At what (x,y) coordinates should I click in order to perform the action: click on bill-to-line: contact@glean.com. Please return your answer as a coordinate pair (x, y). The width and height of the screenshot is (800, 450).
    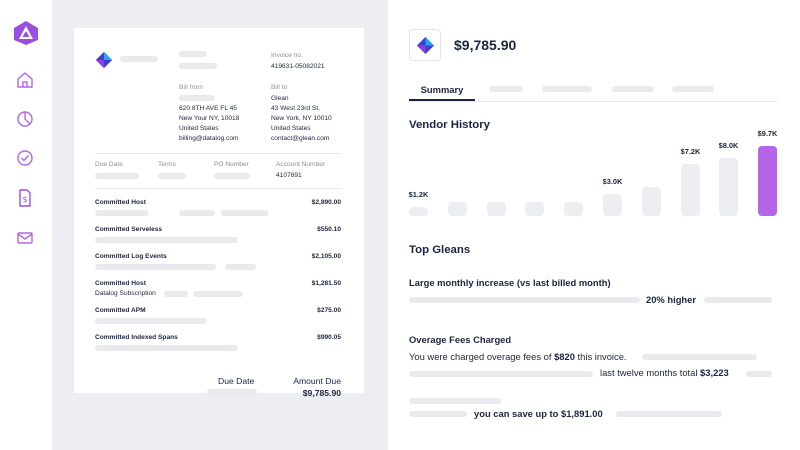
    Looking at the image, I should click on (300, 138).